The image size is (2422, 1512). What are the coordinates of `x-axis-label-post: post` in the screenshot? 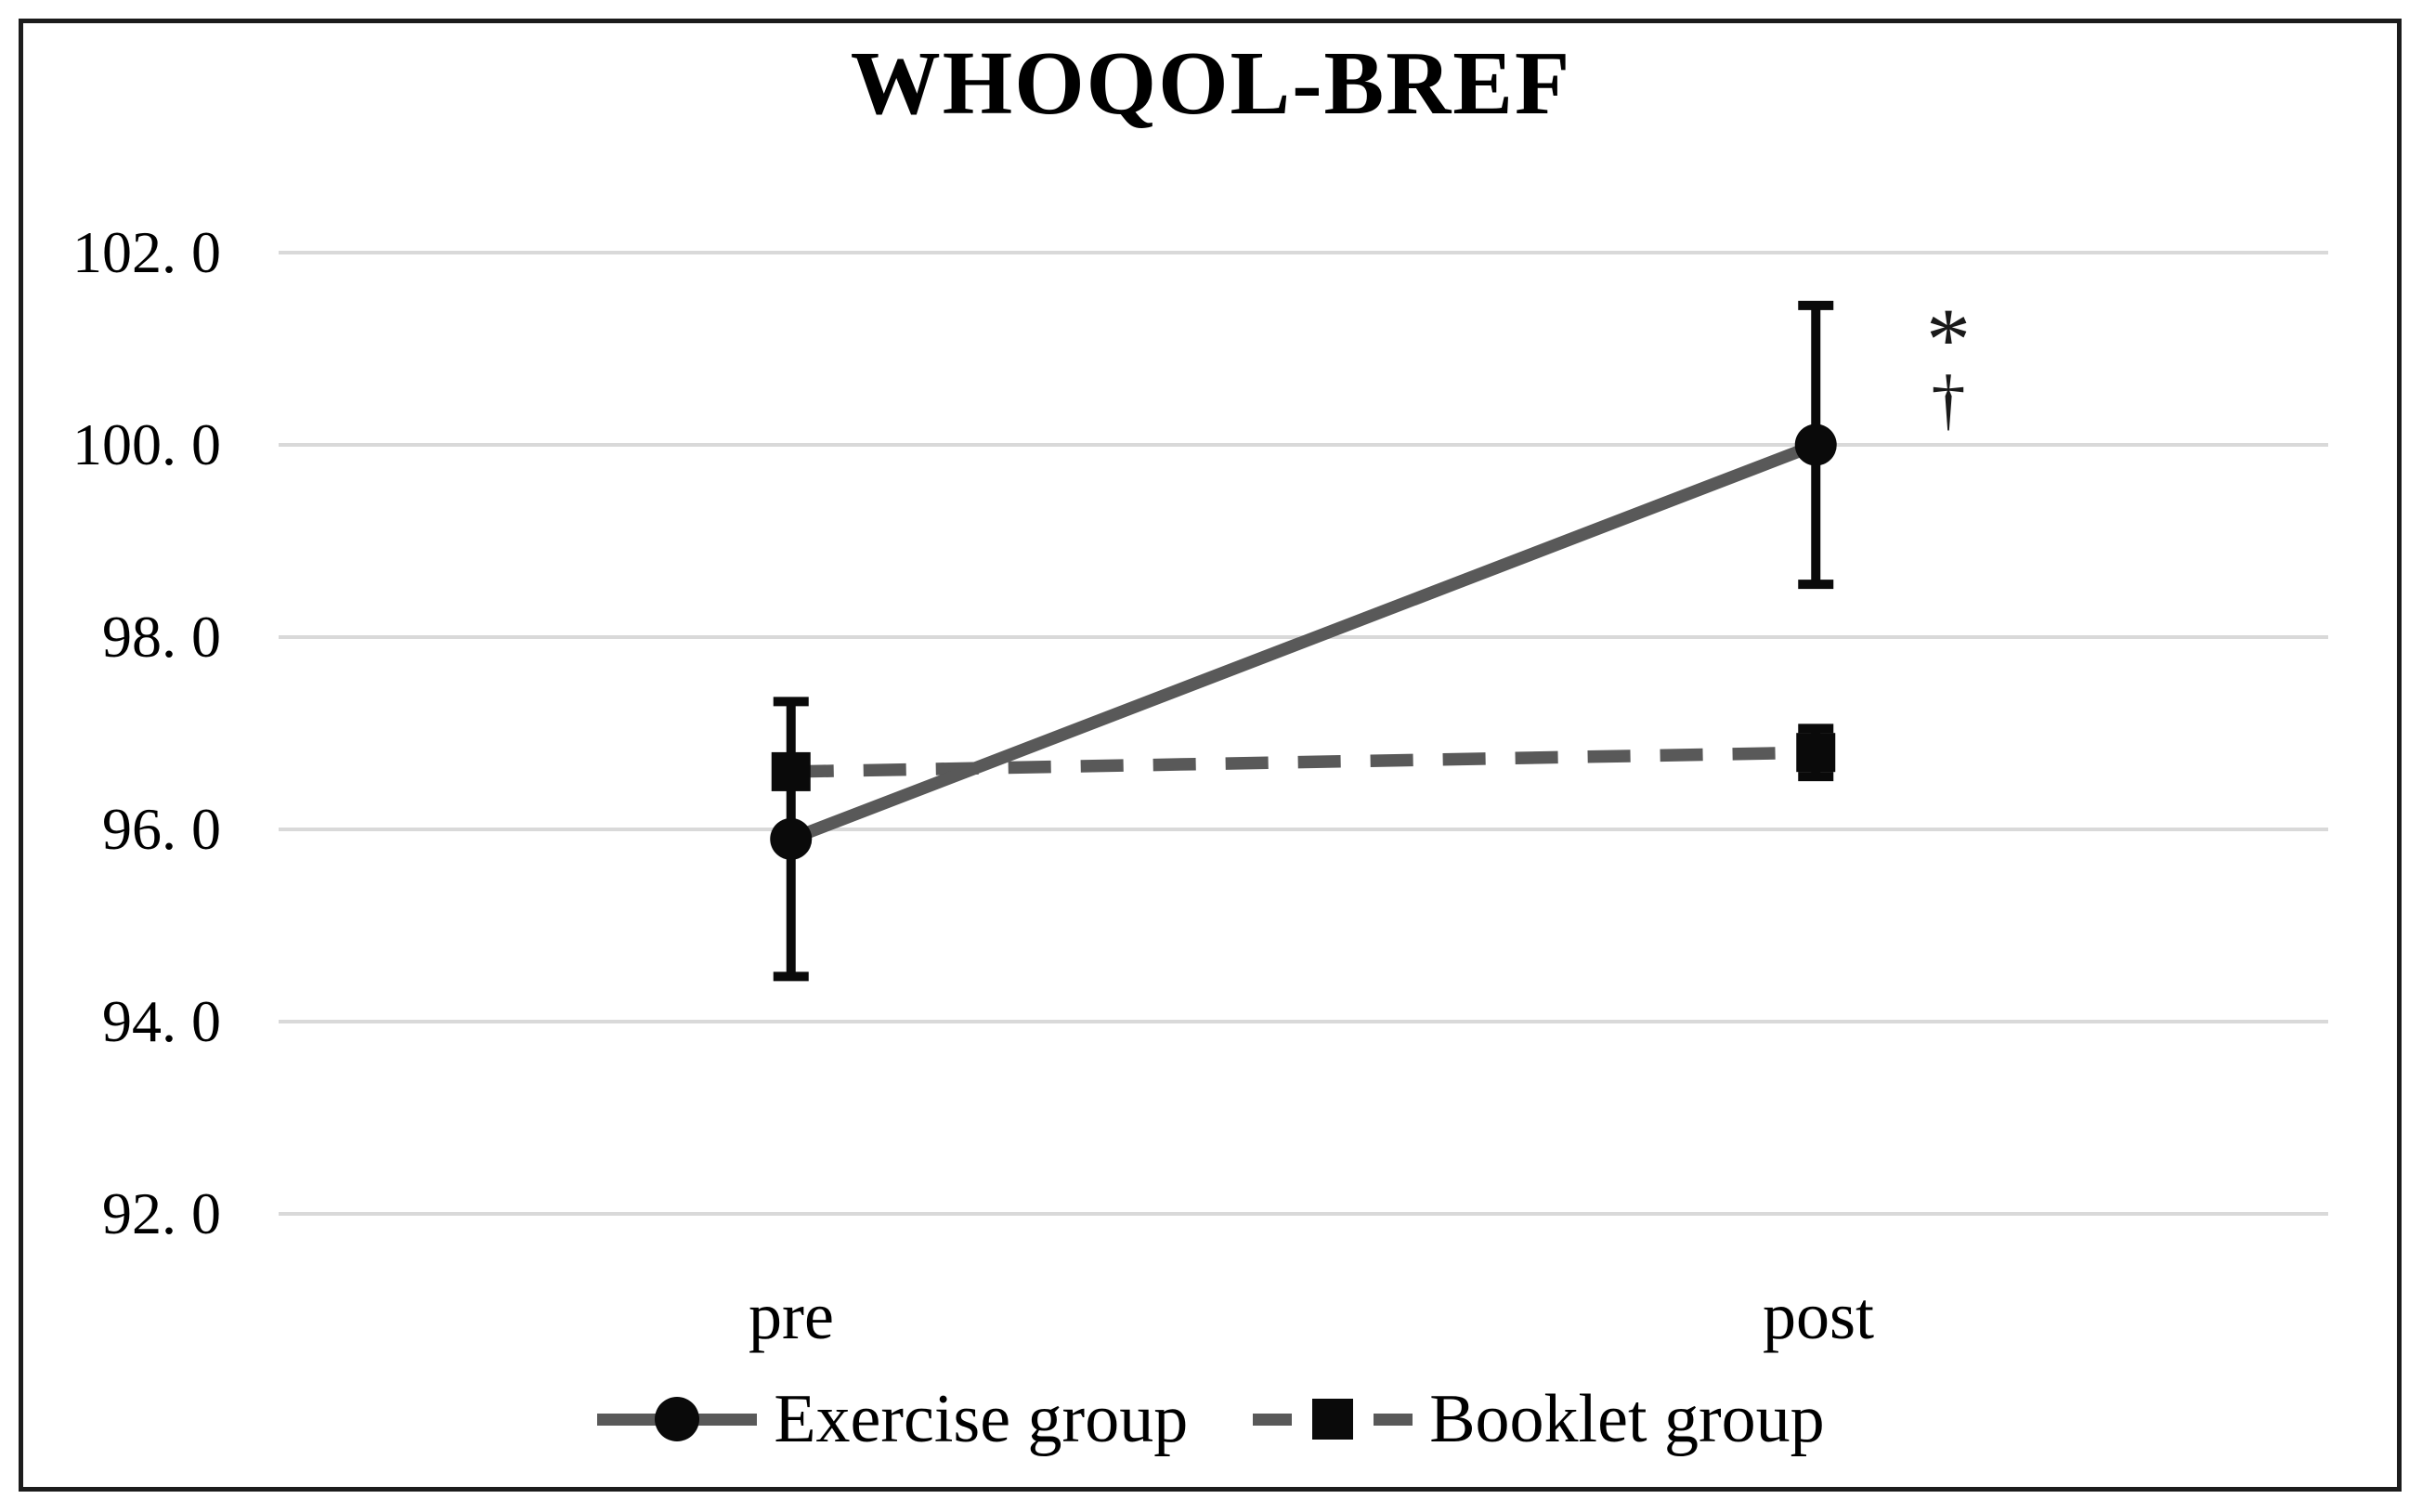 It's located at (1819, 1316).